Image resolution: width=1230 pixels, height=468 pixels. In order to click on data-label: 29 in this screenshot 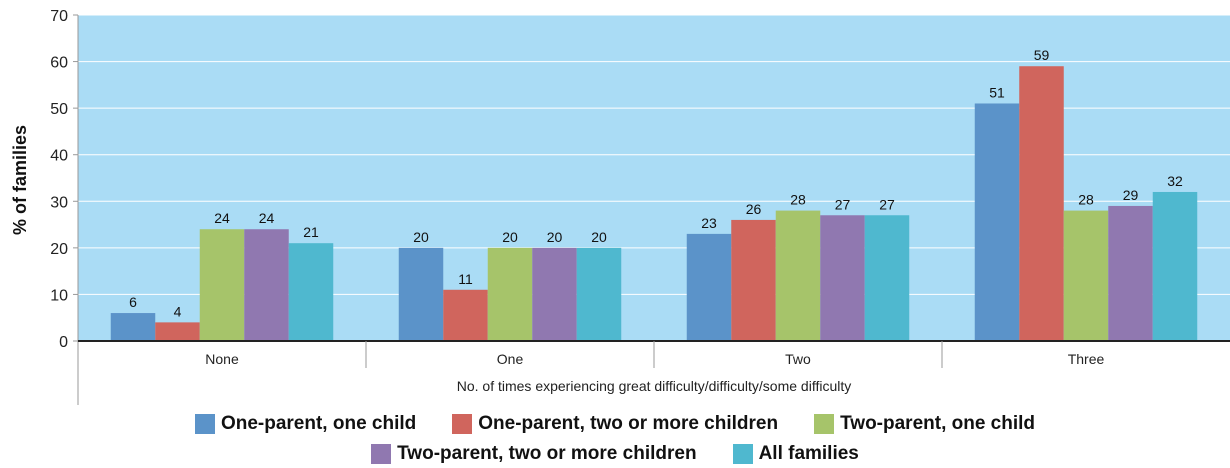, I will do `click(1131, 195)`.